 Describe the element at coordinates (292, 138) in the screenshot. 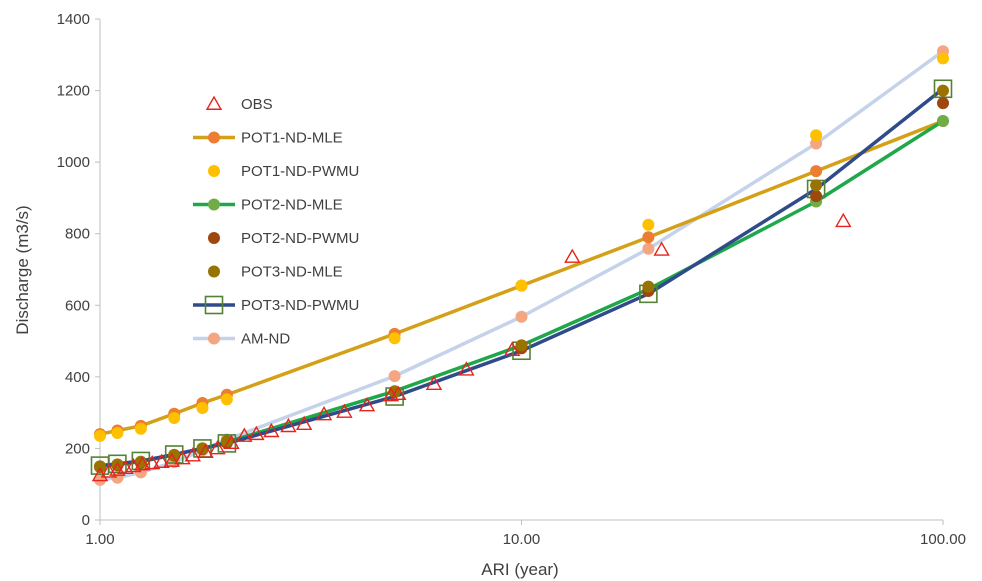

I see `legend-label: POT1-ND-MLE` at that location.